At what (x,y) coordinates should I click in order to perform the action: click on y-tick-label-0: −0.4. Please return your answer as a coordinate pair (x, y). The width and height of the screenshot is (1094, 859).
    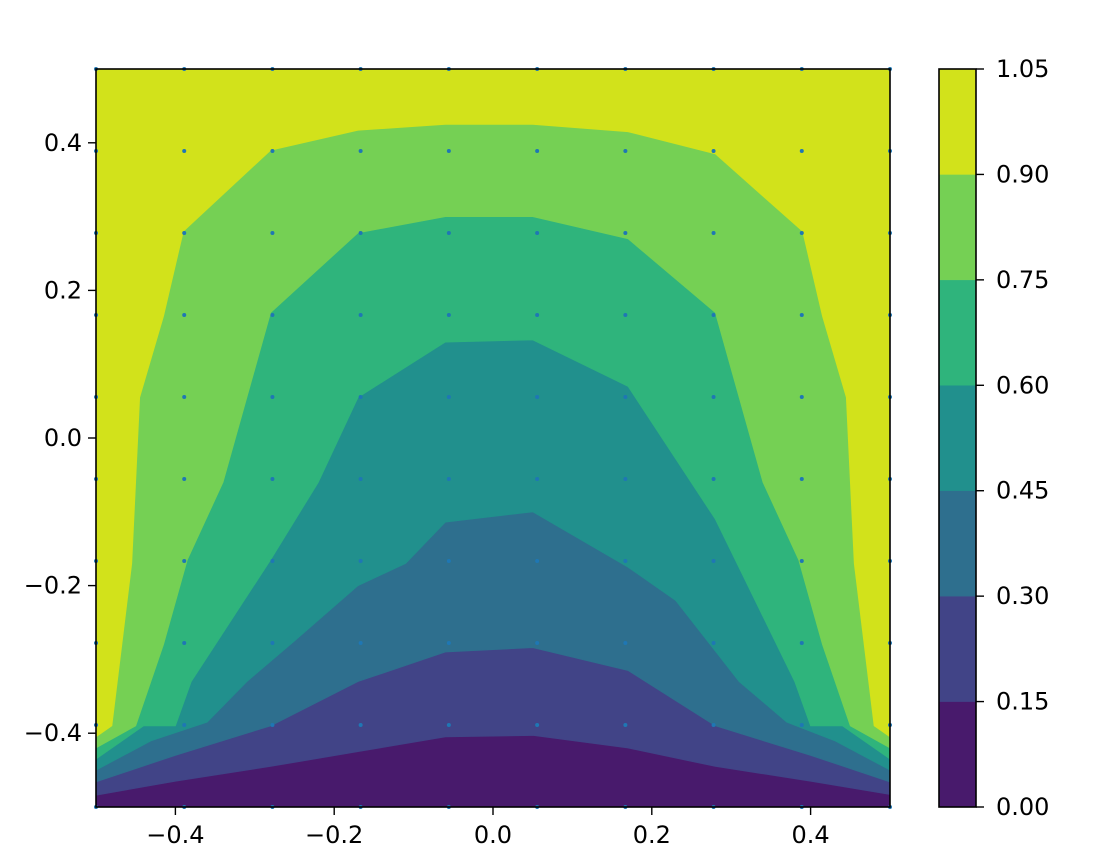
    Looking at the image, I should click on (53, 733).